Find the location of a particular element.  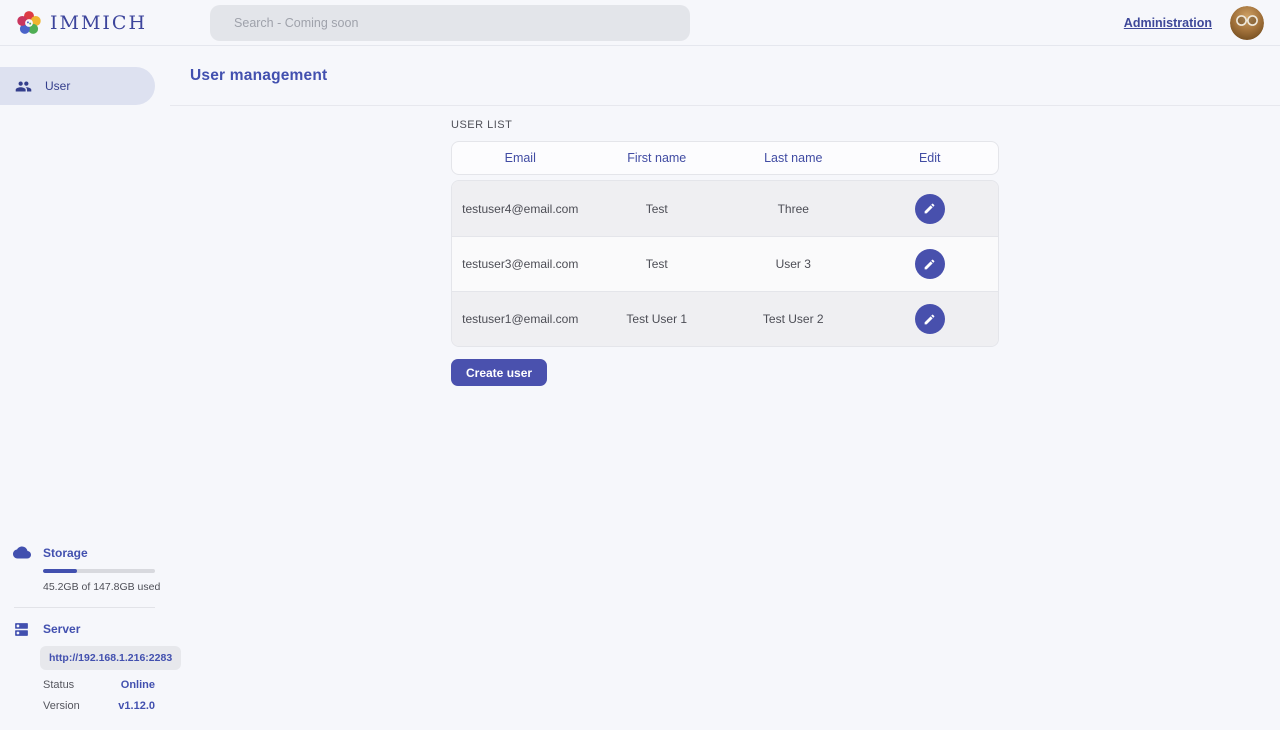

table-row: testuser4@email.com Test Three is located at coordinates (725, 208).